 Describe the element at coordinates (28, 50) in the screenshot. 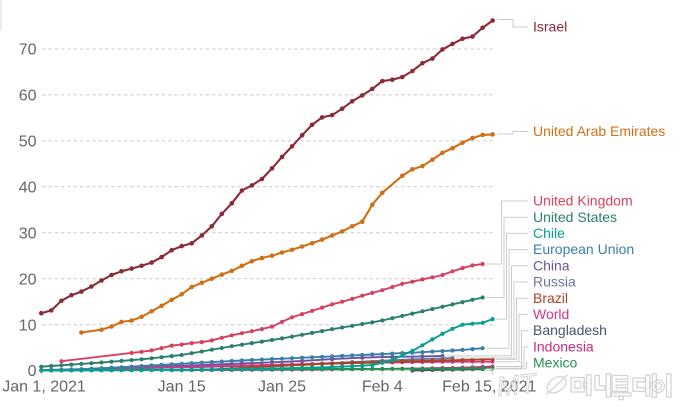

I see `svg-text: 70` at that location.